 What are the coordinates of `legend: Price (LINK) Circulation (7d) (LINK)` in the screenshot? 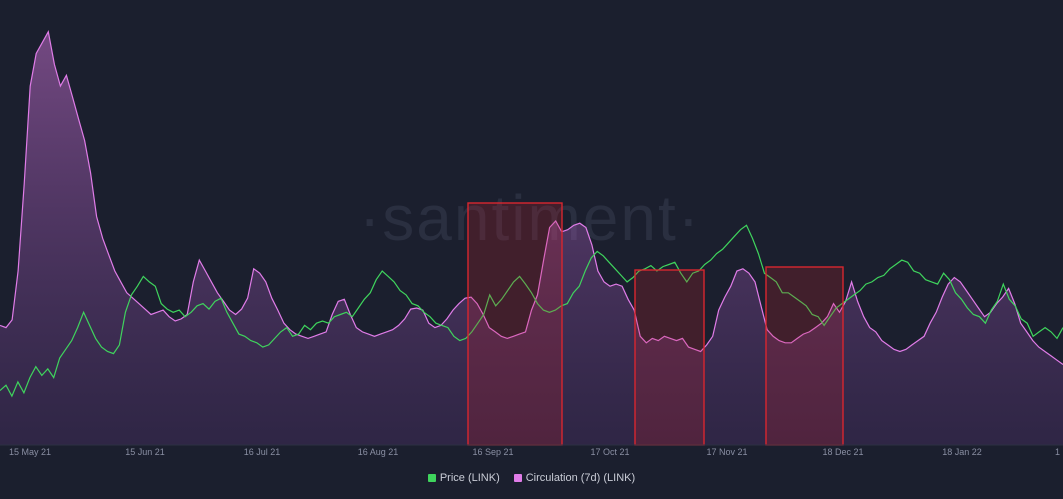 It's located at (531, 478).